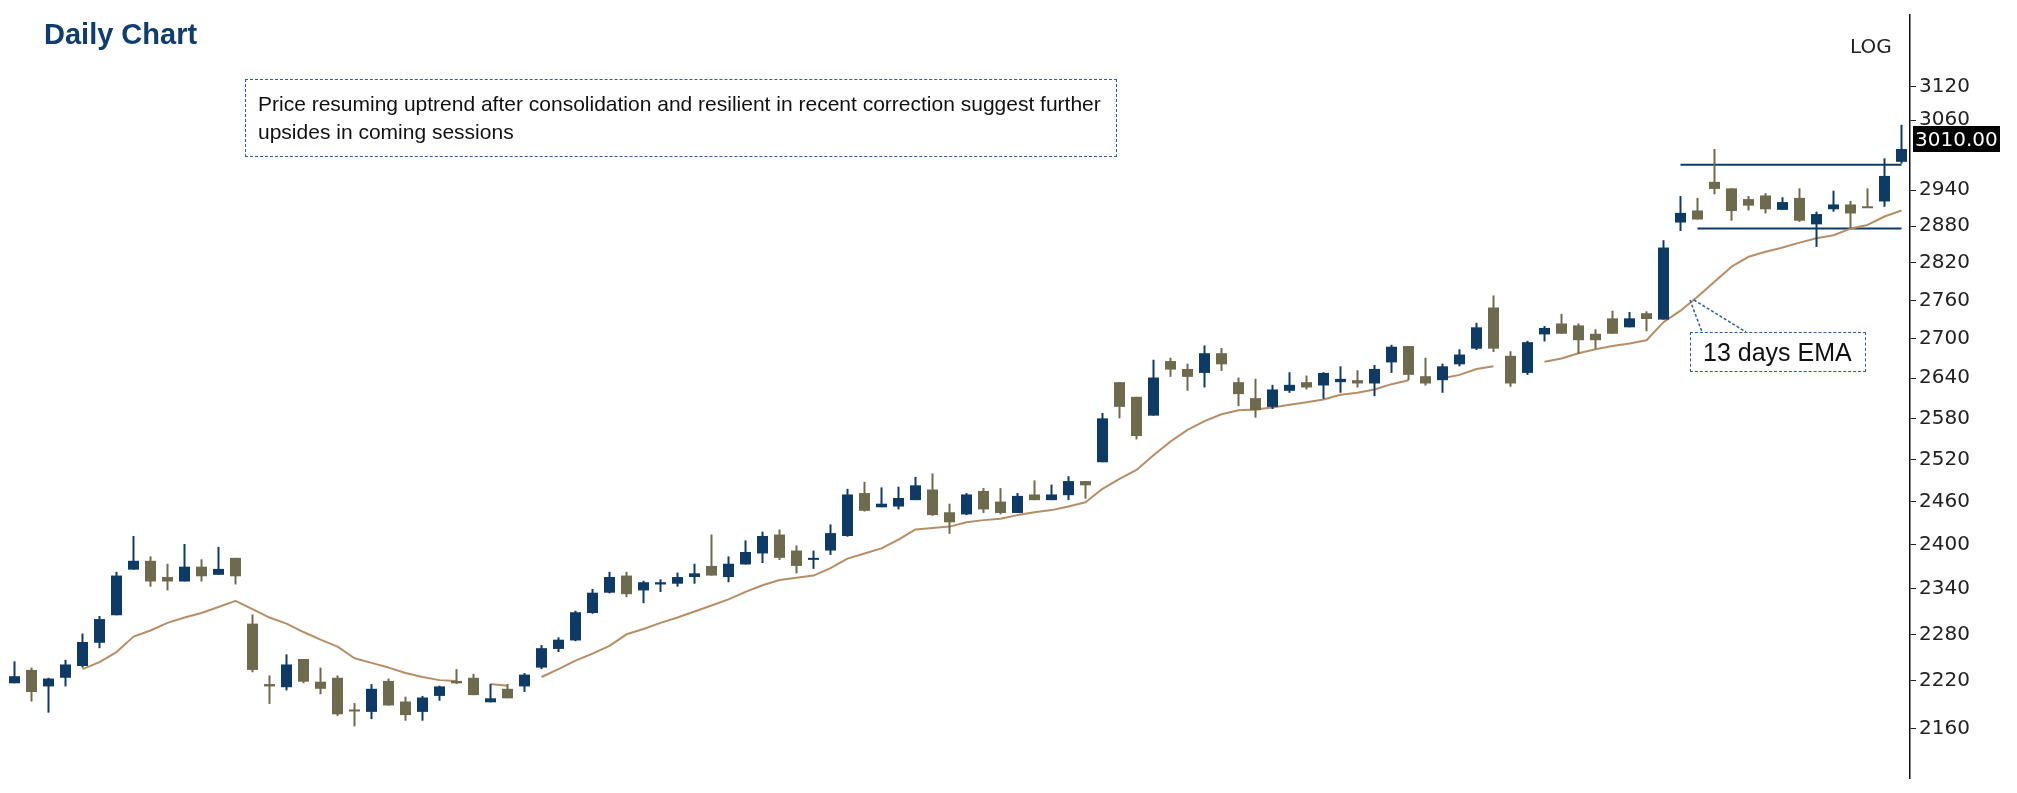  I want to click on y-tick-label: 2880, so click(1944, 224).